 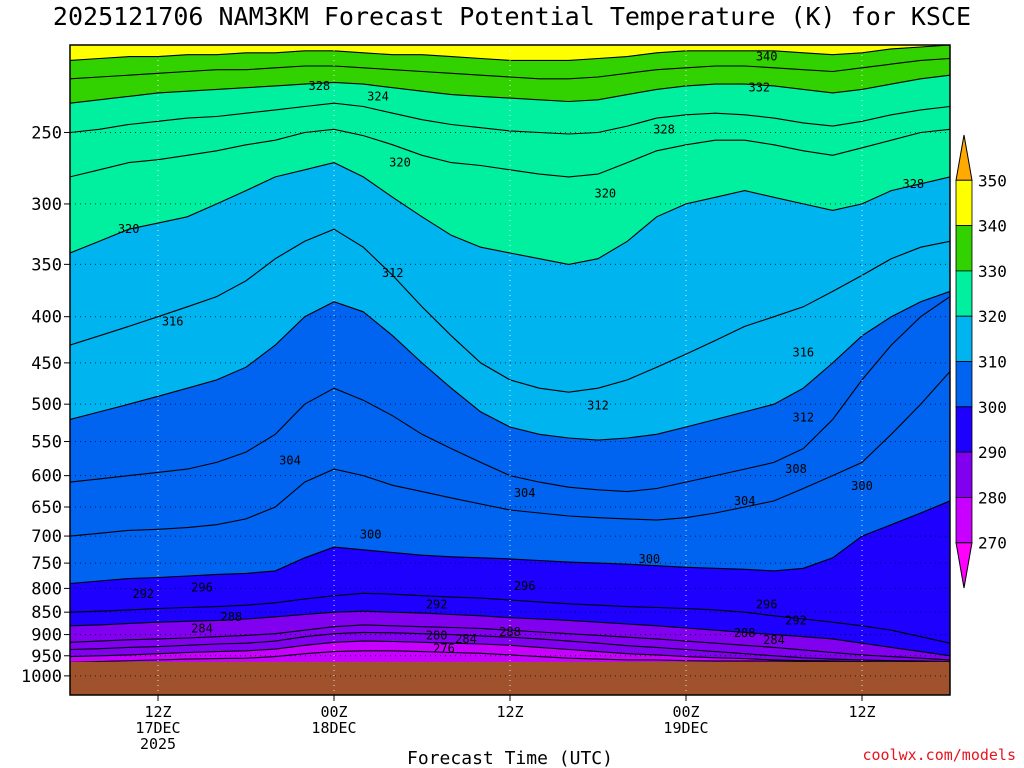 What do you see at coordinates (46, 589) in the screenshot?
I see `y-tick-label: 800` at bounding box center [46, 589].